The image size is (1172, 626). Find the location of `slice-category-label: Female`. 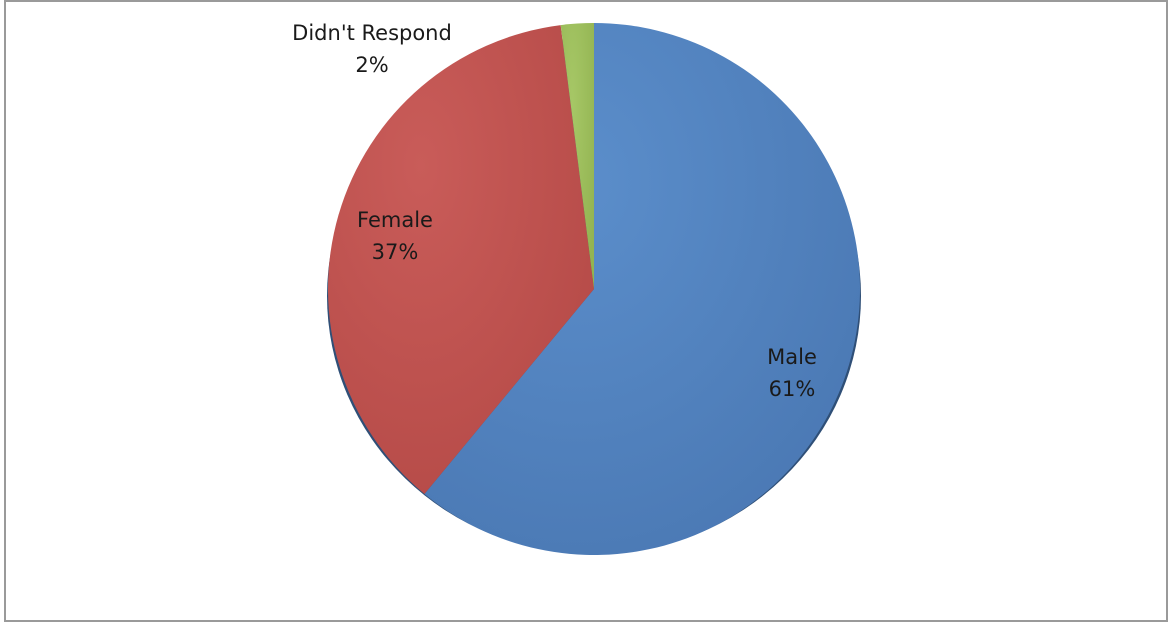

slice-category-label: Female is located at coordinates (395, 220).